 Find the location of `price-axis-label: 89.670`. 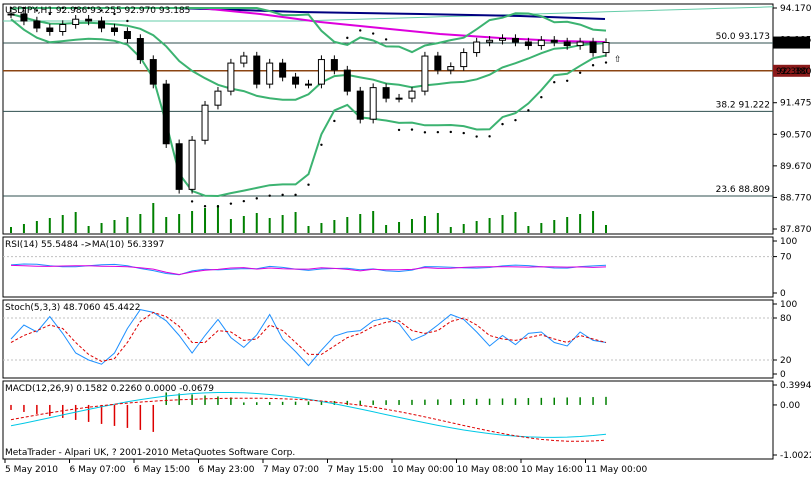

price-axis-label: 89.670 is located at coordinates (795, 167).